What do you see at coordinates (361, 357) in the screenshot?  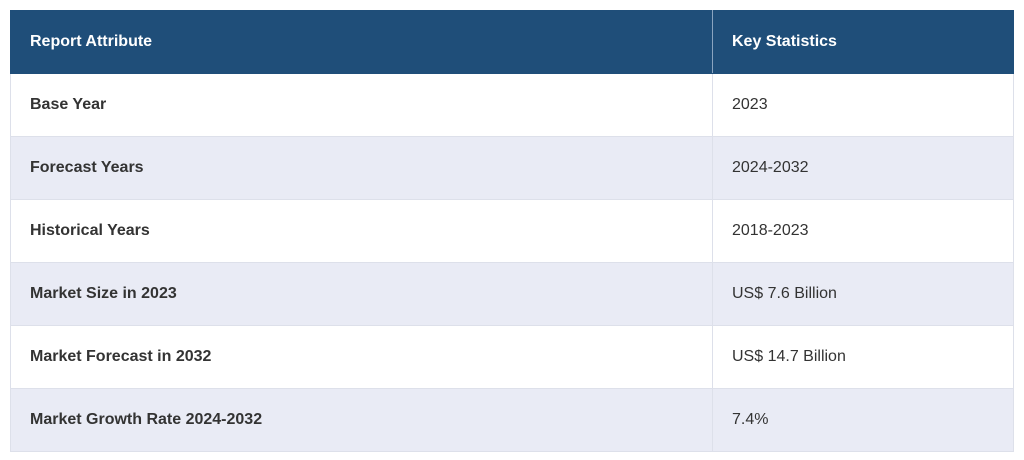 I see `attribute-cell: Market Forecast in 2032` at bounding box center [361, 357].